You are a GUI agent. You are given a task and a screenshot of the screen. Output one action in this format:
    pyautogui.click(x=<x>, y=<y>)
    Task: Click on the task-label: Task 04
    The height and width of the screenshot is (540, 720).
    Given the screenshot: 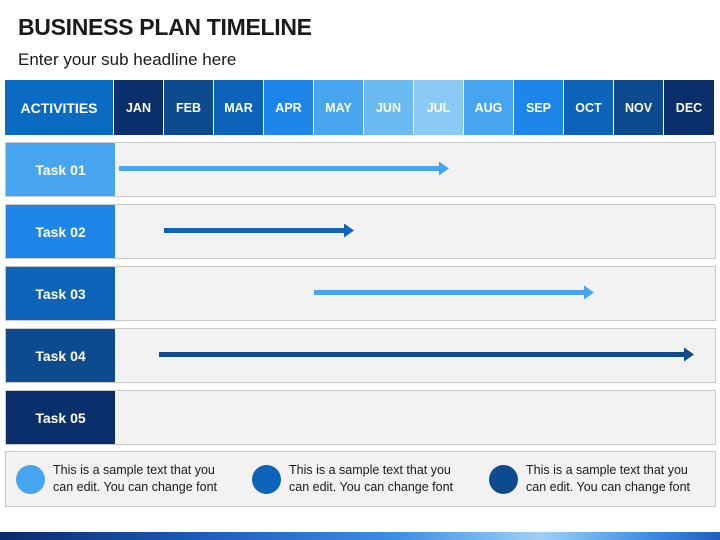 What is the action you would take?
    pyautogui.click(x=60, y=355)
    